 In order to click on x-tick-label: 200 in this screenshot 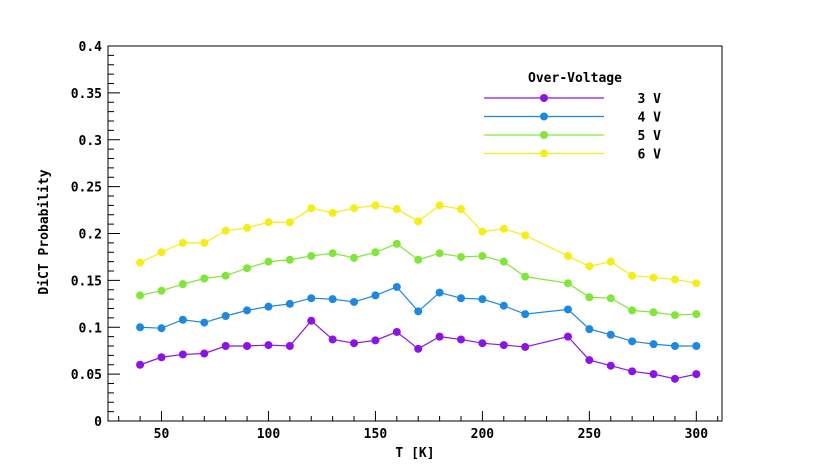, I will do `click(483, 434)`.